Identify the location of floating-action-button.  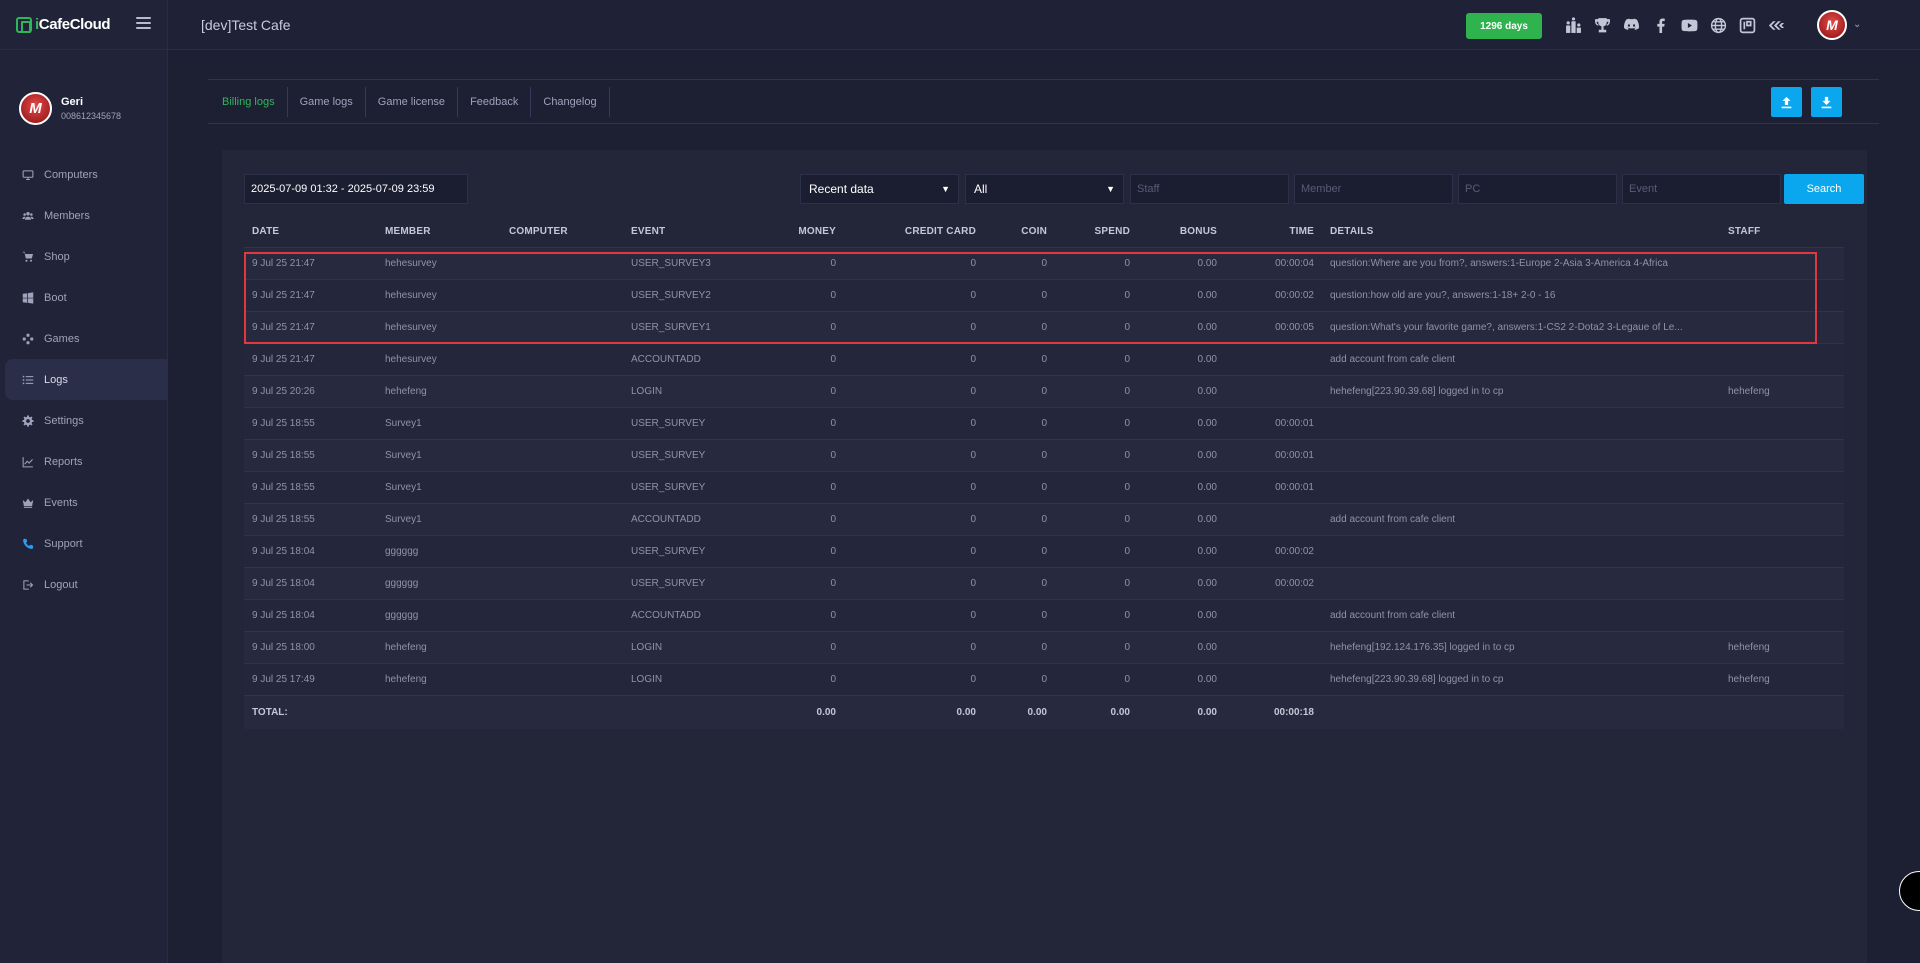
(1909, 891).